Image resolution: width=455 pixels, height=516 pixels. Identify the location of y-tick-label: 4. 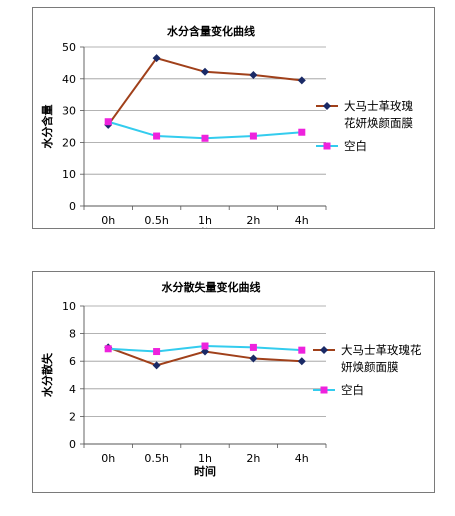
(72, 389).